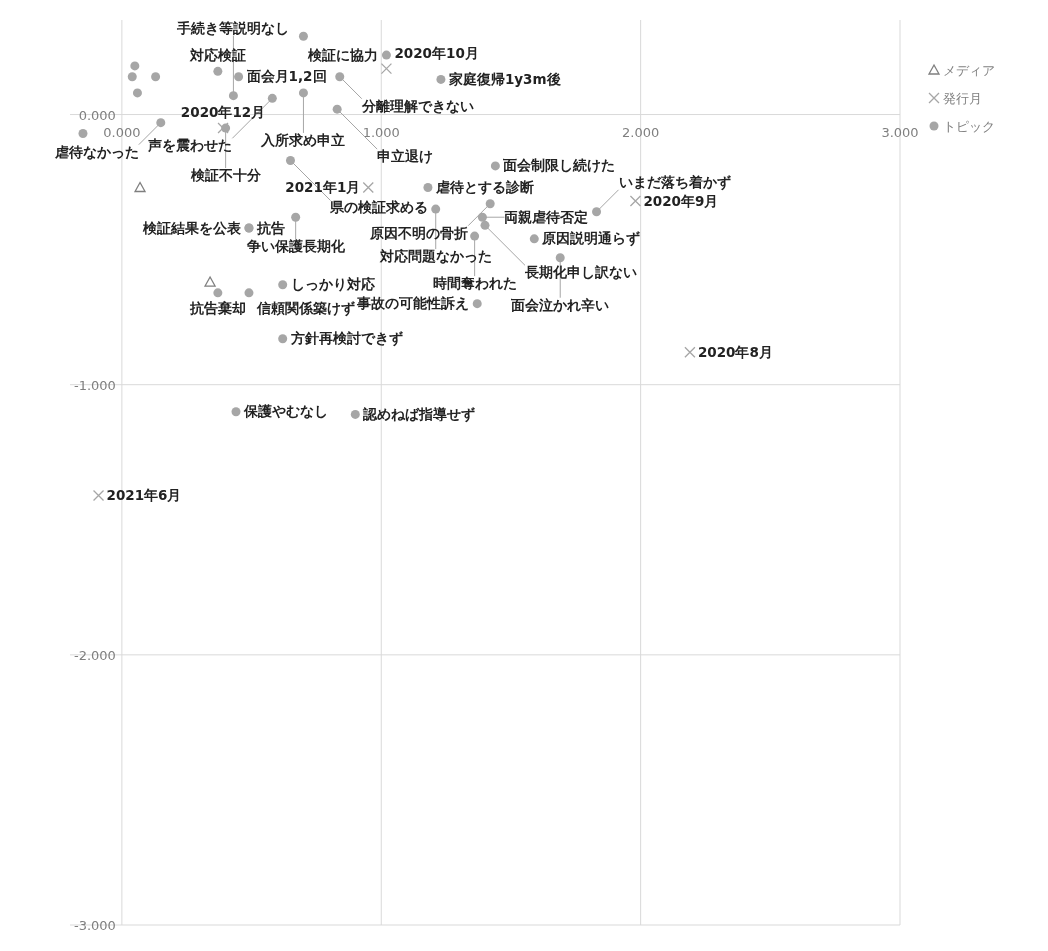  What do you see at coordinates (217, 307) in the screenshot?
I see `annotation: 抗告棄却` at bounding box center [217, 307].